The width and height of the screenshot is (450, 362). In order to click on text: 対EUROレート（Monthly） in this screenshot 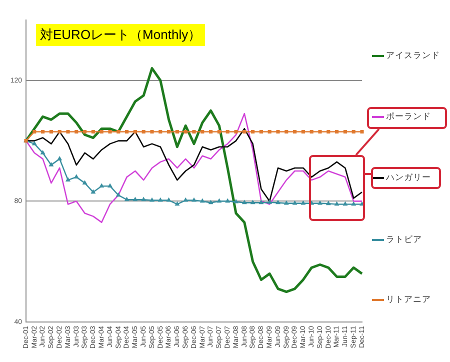, I will do `click(121, 35)`.